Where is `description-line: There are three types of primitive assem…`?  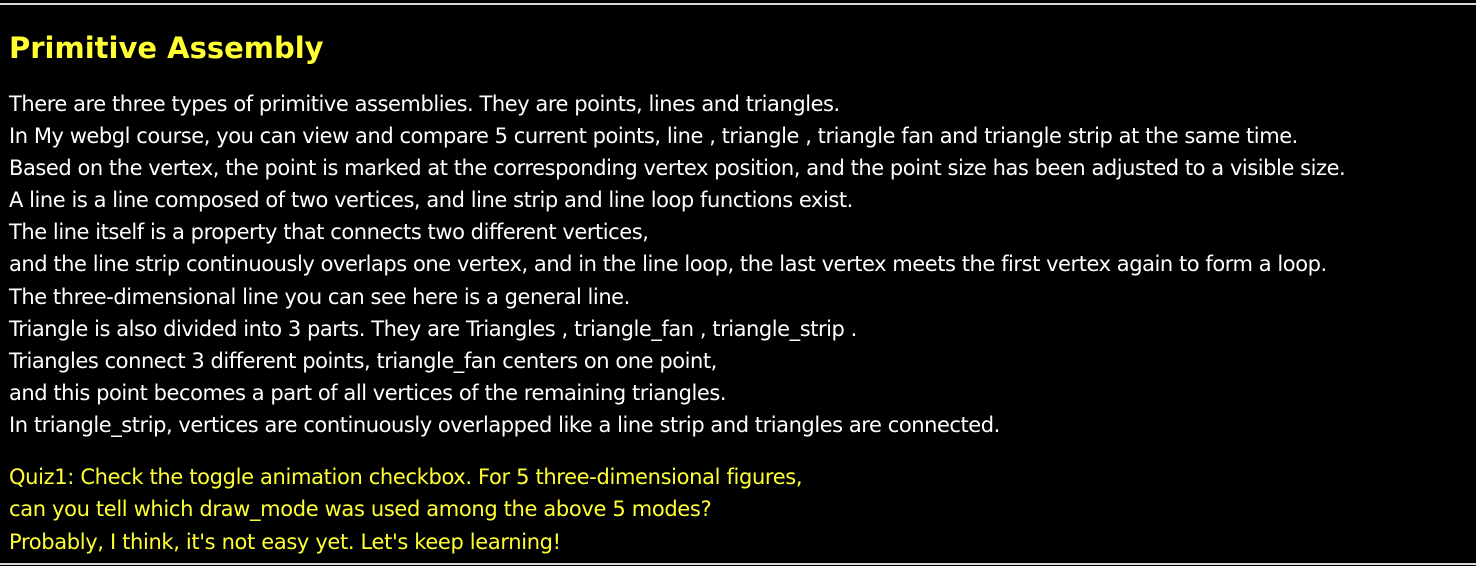 description-line: There are three types of primitive assem… is located at coordinates (424, 104).